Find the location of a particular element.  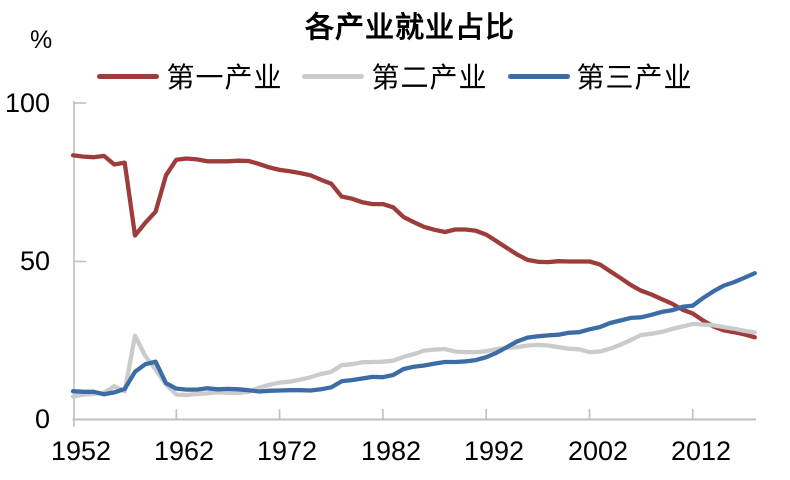

legend-swatch-tertiary-line-icon is located at coordinates (538, 76).